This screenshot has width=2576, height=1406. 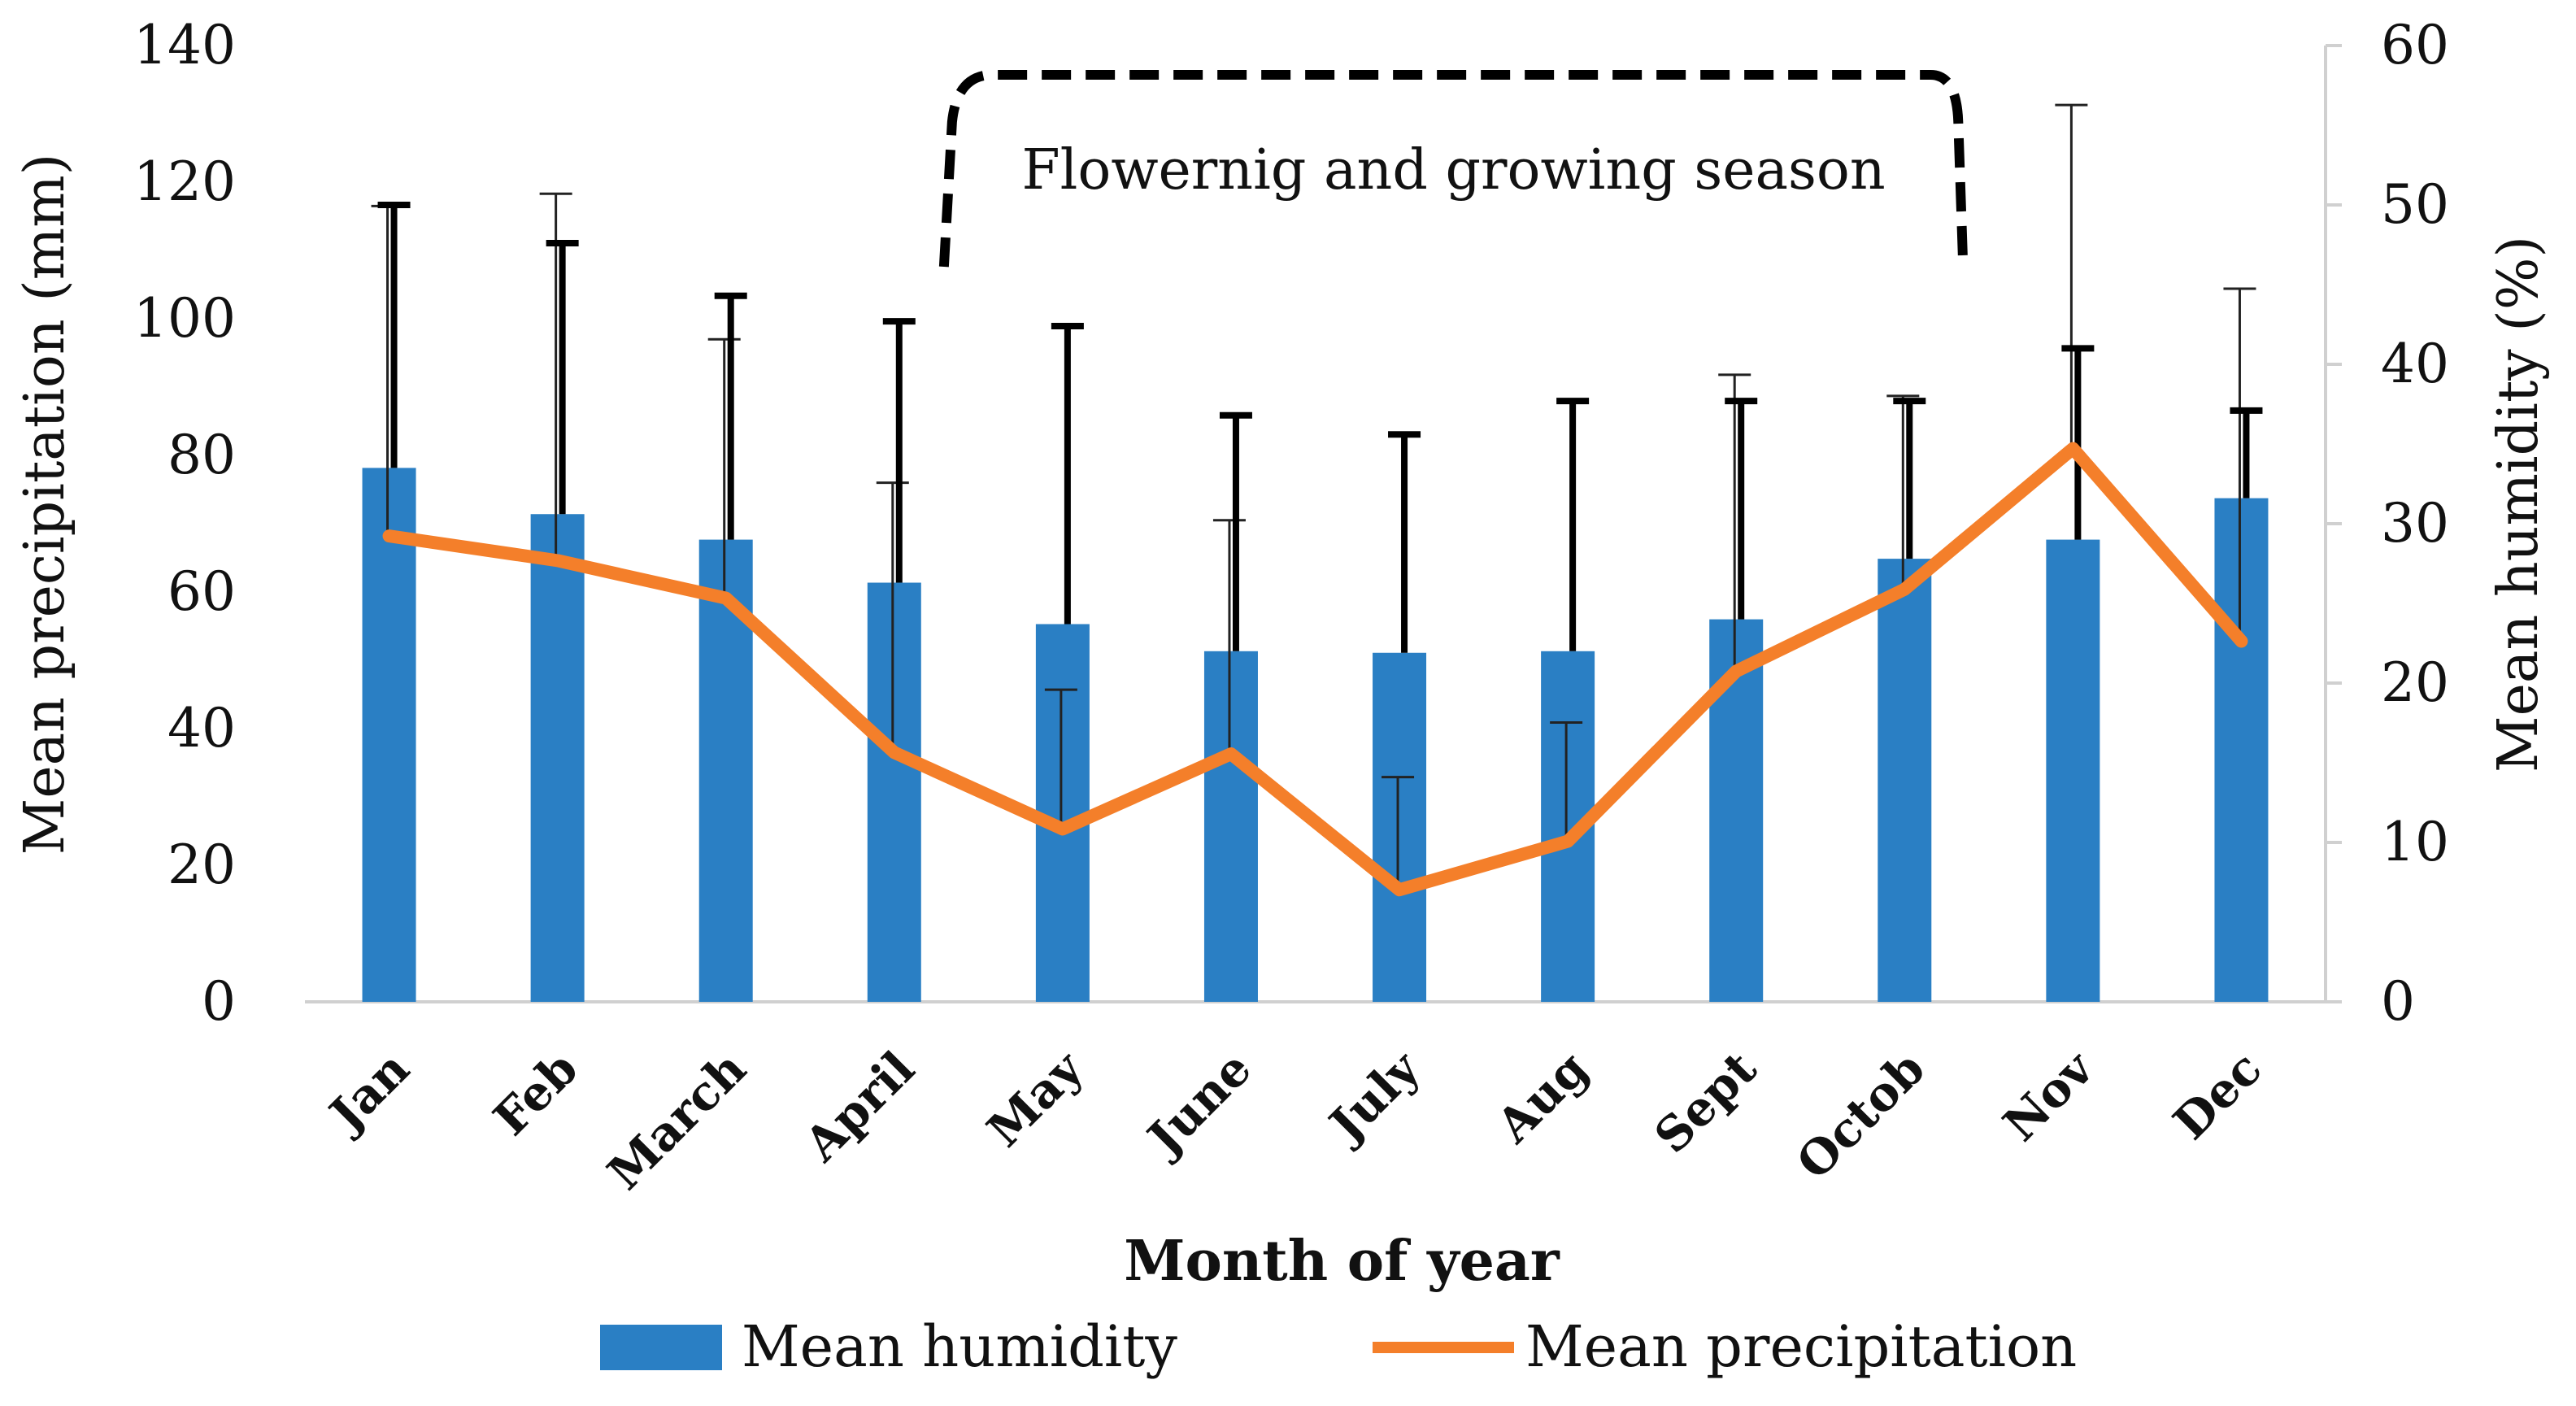 What do you see at coordinates (677, 1120) in the screenshot?
I see `x-tick-label: March` at bounding box center [677, 1120].